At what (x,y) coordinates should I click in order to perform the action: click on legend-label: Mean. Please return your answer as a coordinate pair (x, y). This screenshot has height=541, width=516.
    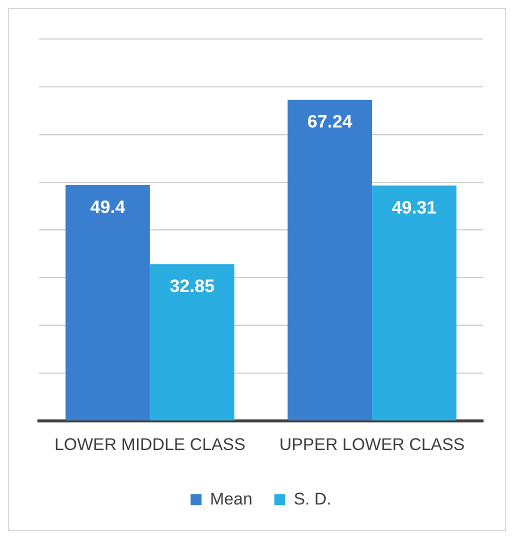
    Looking at the image, I should click on (231, 498).